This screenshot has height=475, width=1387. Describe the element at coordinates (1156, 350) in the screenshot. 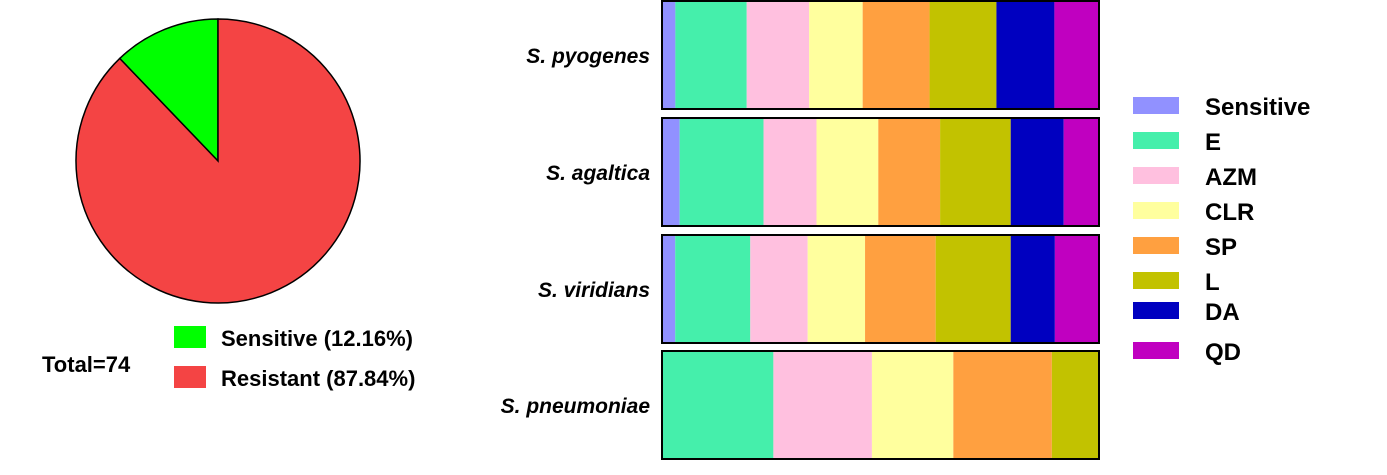

I see `bar-legend-swatch-qd` at that location.